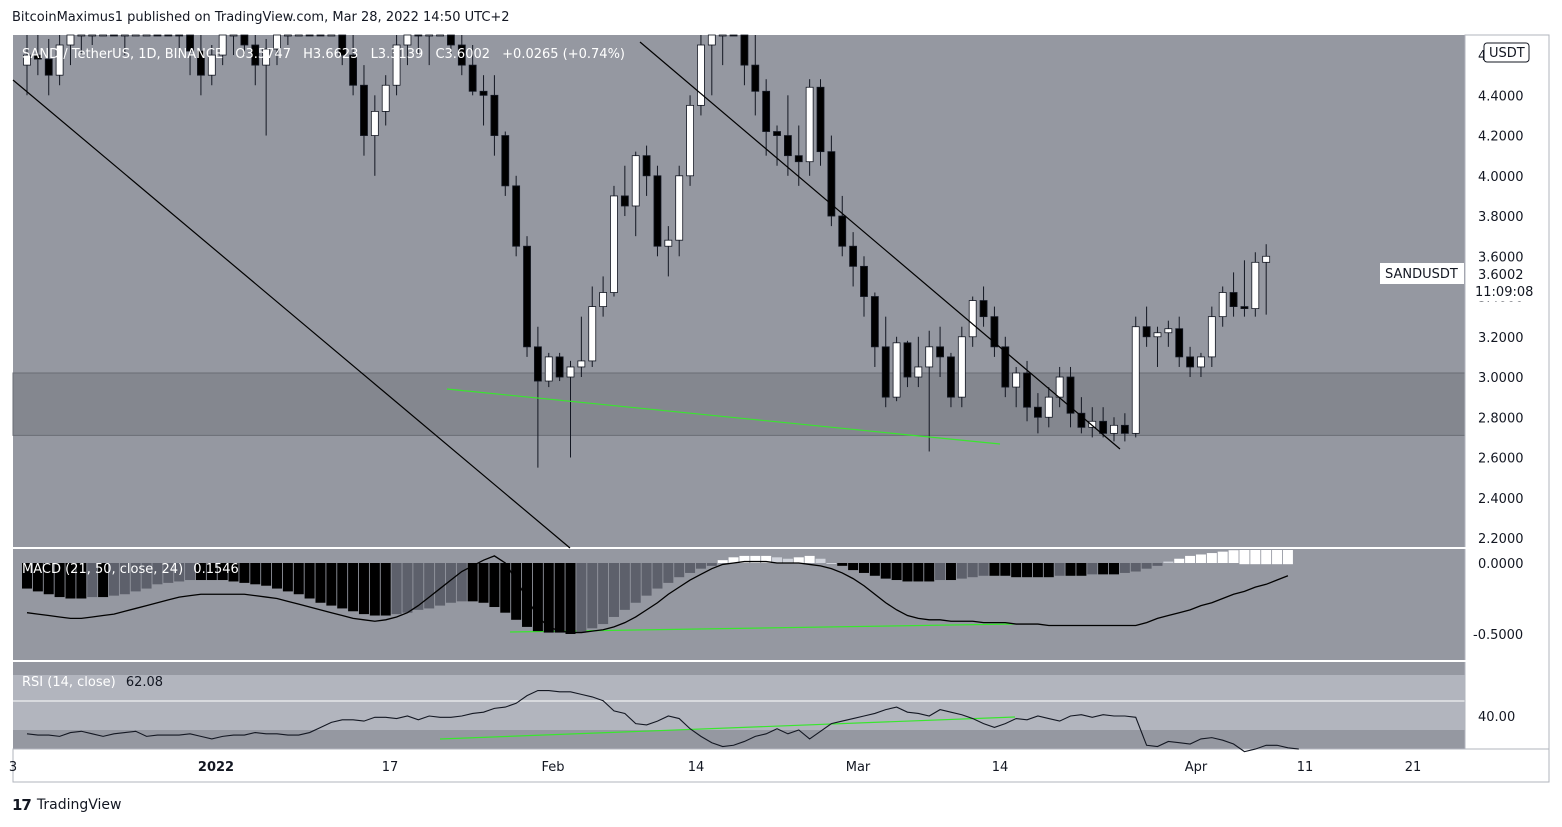 This screenshot has width=1562, height=827. Describe the element at coordinates (781, 765) in the screenshot. I see `time-axis` at that location.